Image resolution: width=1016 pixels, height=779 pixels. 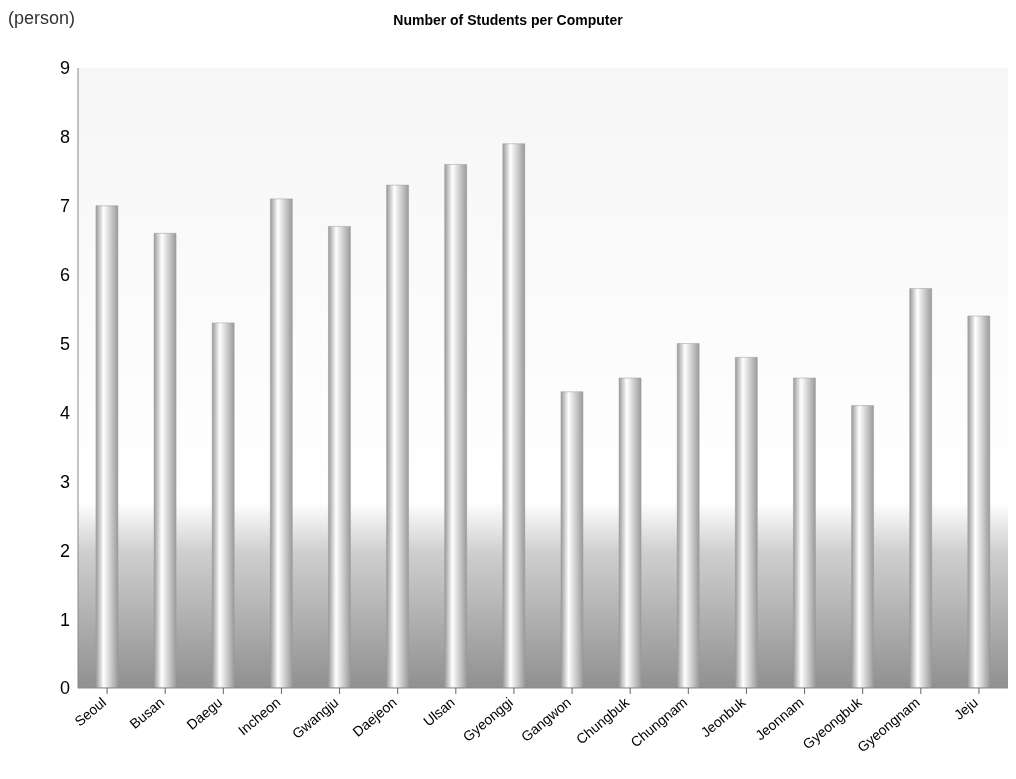 What do you see at coordinates (64, 206) in the screenshot?
I see `y-tick-label: 7` at bounding box center [64, 206].